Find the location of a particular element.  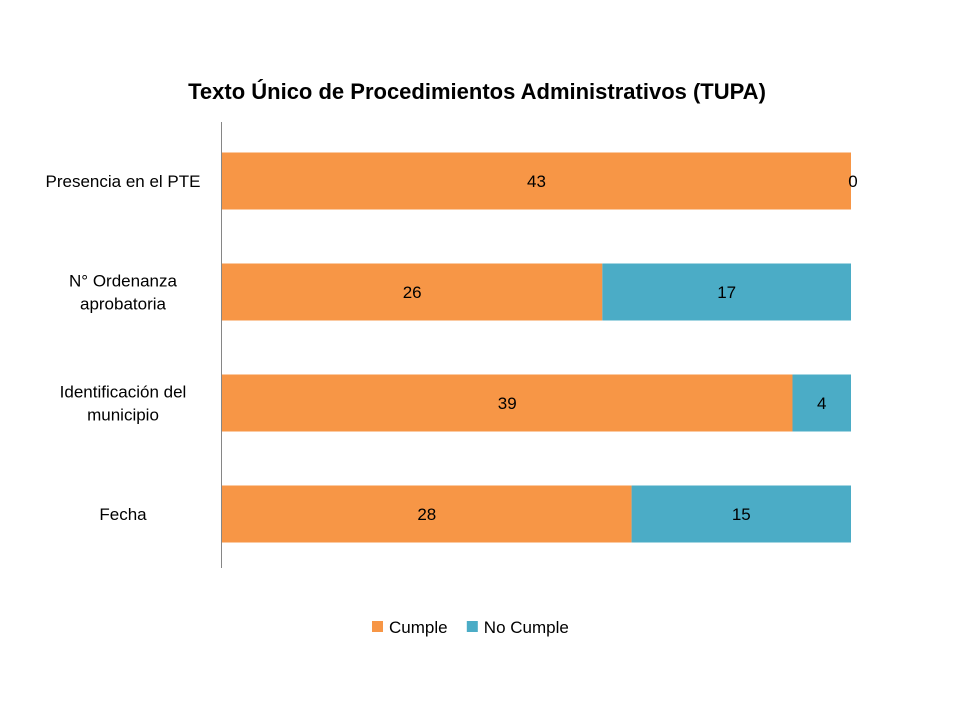

data-label: 26 is located at coordinates (412, 292).